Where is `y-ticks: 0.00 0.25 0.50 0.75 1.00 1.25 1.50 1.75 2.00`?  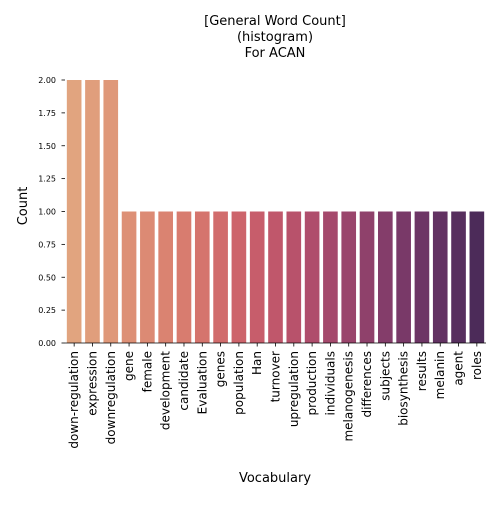 y-ticks: 0.00 0.25 0.50 0.75 1.00 1.25 1.50 1.75 2.00 is located at coordinates (51, 212).